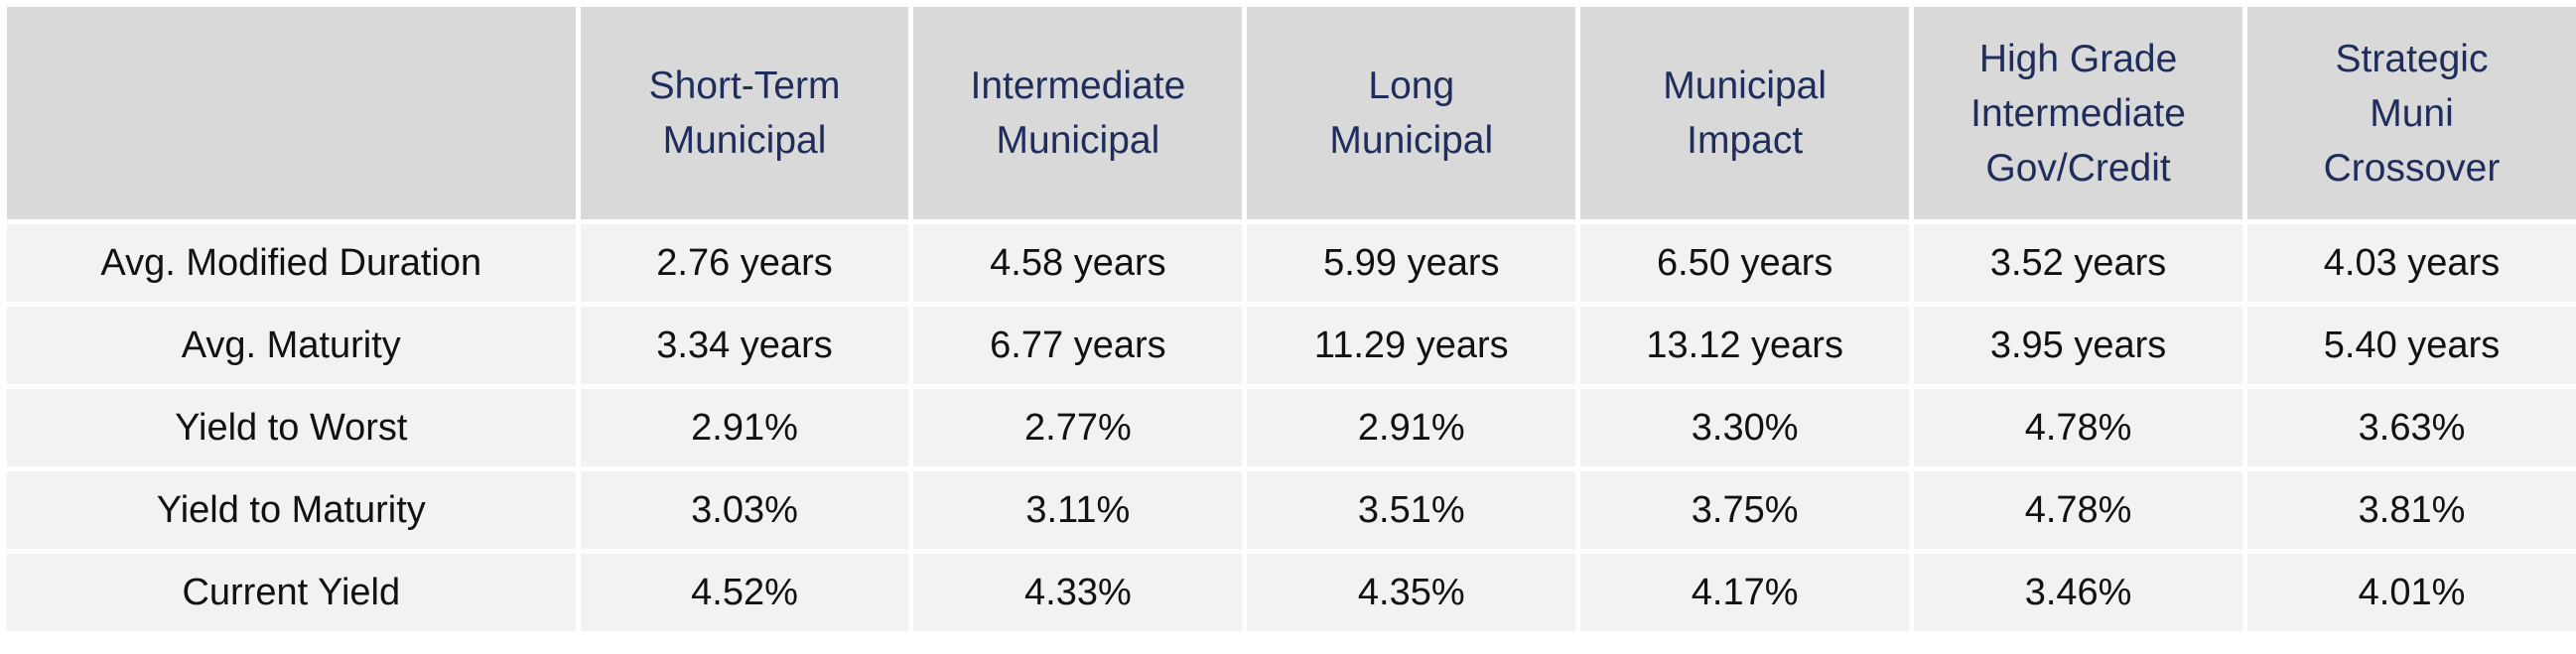 The height and width of the screenshot is (654, 2576). Describe the element at coordinates (1078, 263) in the screenshot. I see `table-cell: 4.58 years` at that location.